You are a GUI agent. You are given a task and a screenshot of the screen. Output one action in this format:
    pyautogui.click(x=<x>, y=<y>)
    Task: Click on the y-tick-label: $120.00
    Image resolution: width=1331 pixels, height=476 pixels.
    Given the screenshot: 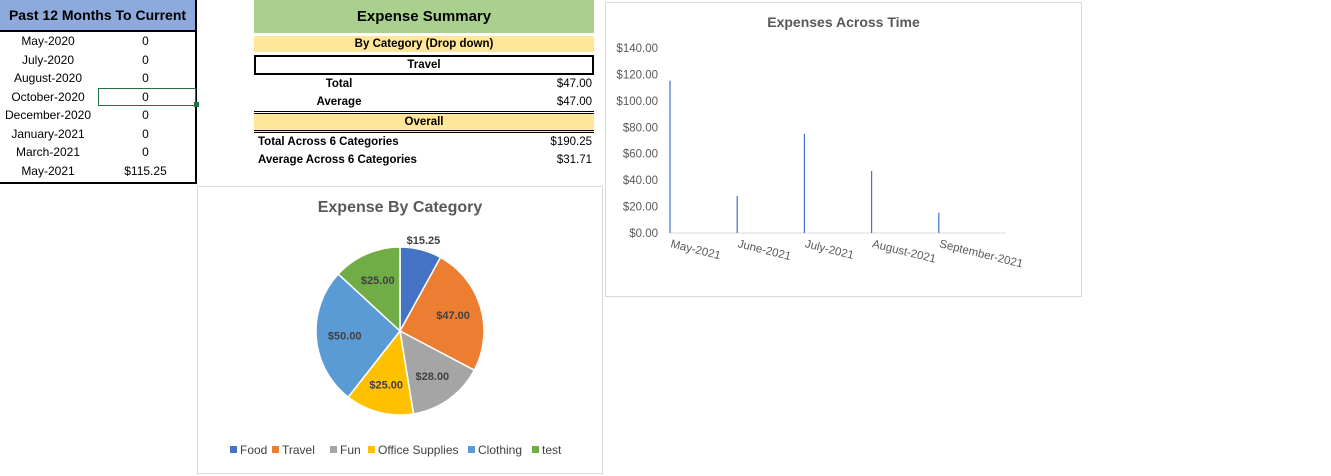 What is the action you would take?
    pyautogui.click(x=637, y=75)
    